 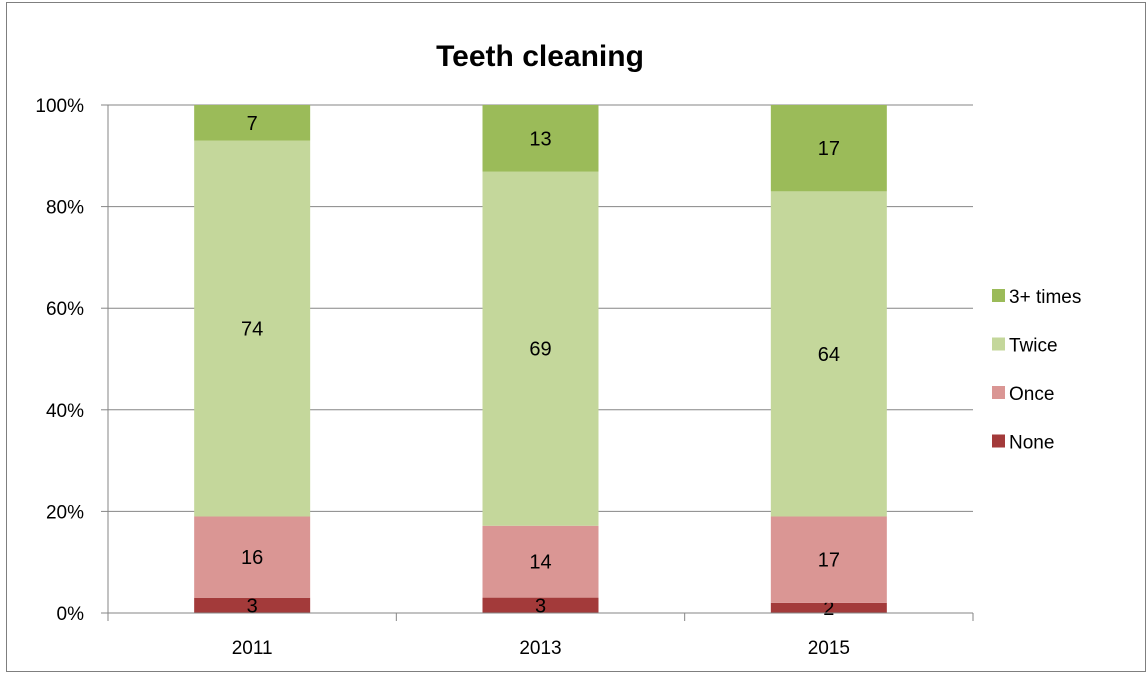 I want to click on legend-label: 3+ times, so click(x=1045, y=297).